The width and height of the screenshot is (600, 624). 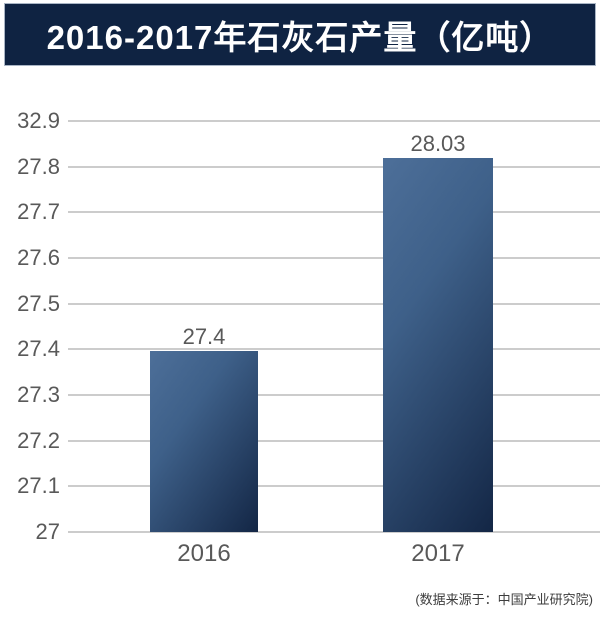 I want to click on y-axis-tick-label: 27, so click(x=47, y=531).